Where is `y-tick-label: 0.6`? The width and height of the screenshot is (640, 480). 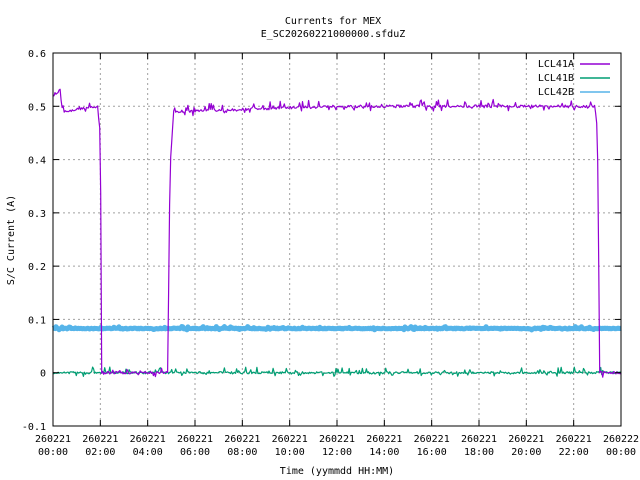 y-tick-label: 0.6 is located at coordinates (37, 54).